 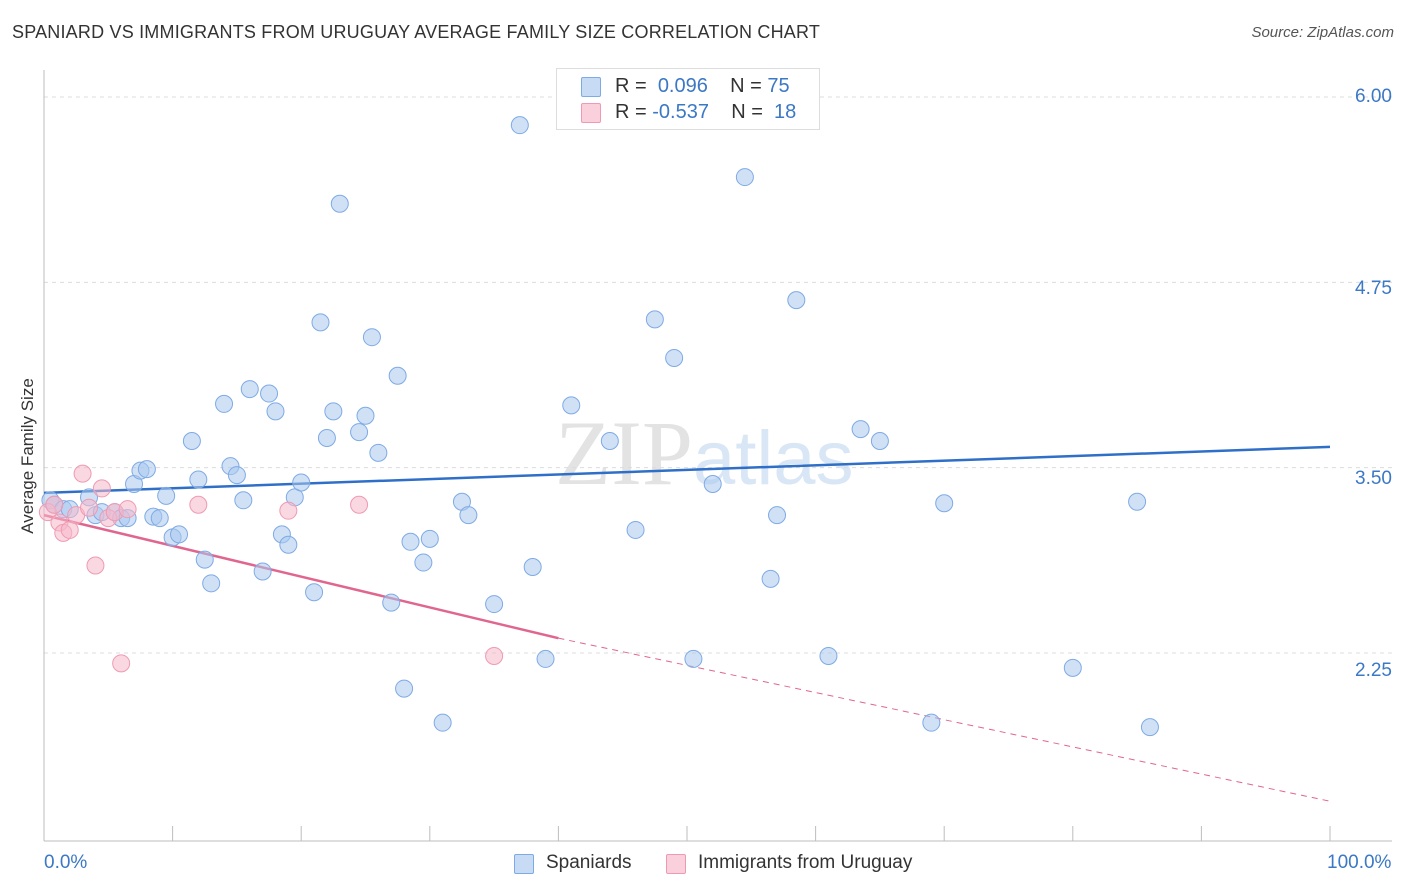 I want to click on y-tick-label: 4.75, so click(x=1373, y=288).